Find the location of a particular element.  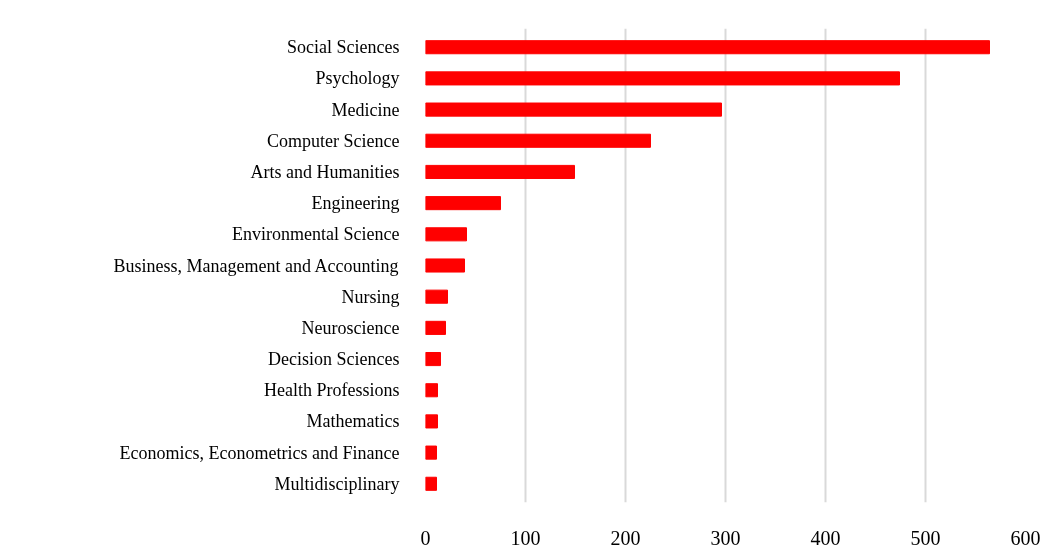

y-tick-label: Social Sciences is located at coordinates (343, 47).